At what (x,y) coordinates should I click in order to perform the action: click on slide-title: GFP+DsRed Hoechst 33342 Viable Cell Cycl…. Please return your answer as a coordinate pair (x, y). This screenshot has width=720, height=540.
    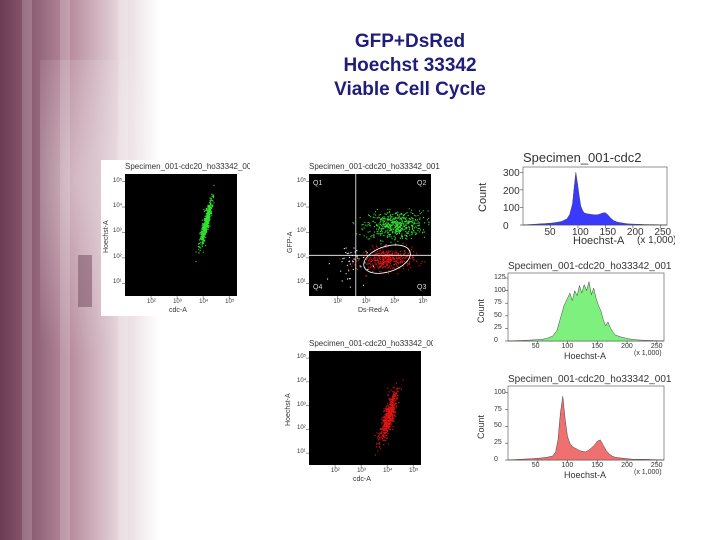
    Looking at the image, I should click on (410, 66).